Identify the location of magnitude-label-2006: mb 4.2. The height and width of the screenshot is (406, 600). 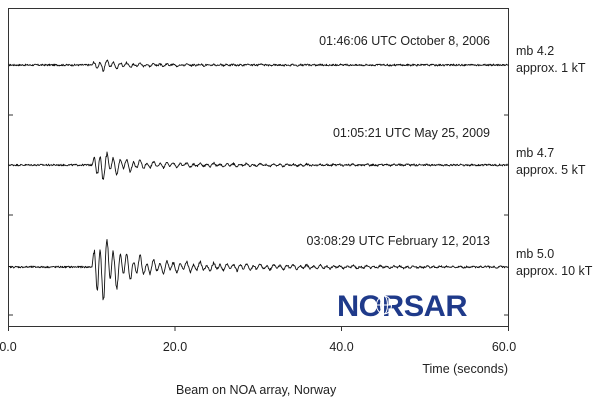
(535, 51).